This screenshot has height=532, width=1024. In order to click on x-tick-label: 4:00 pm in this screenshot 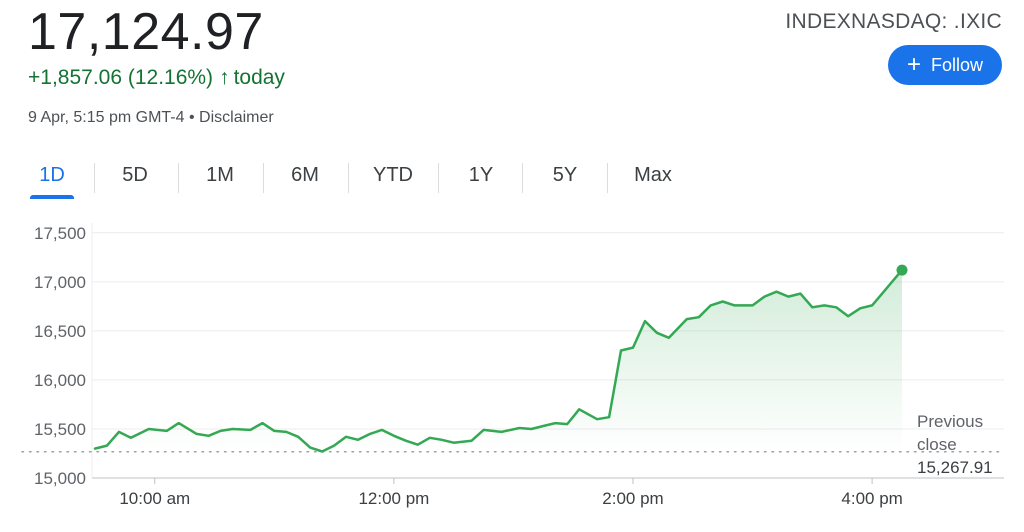, I will do `click(871, 498)`.